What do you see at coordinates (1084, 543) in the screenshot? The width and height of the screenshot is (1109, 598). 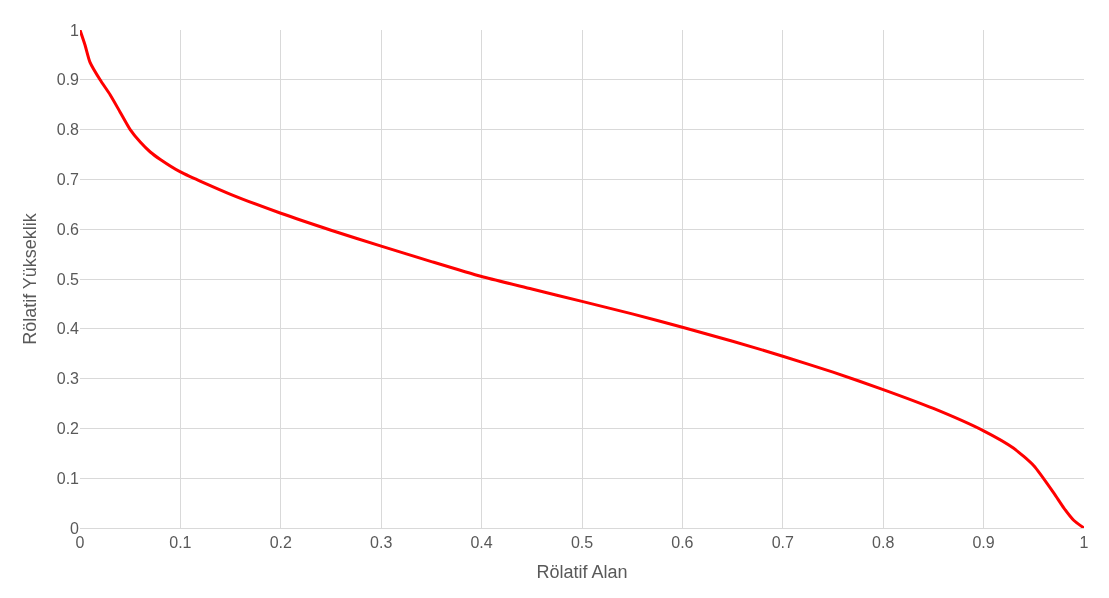 I see `x-tick-label: 1` at bounding box center [1084, 543].